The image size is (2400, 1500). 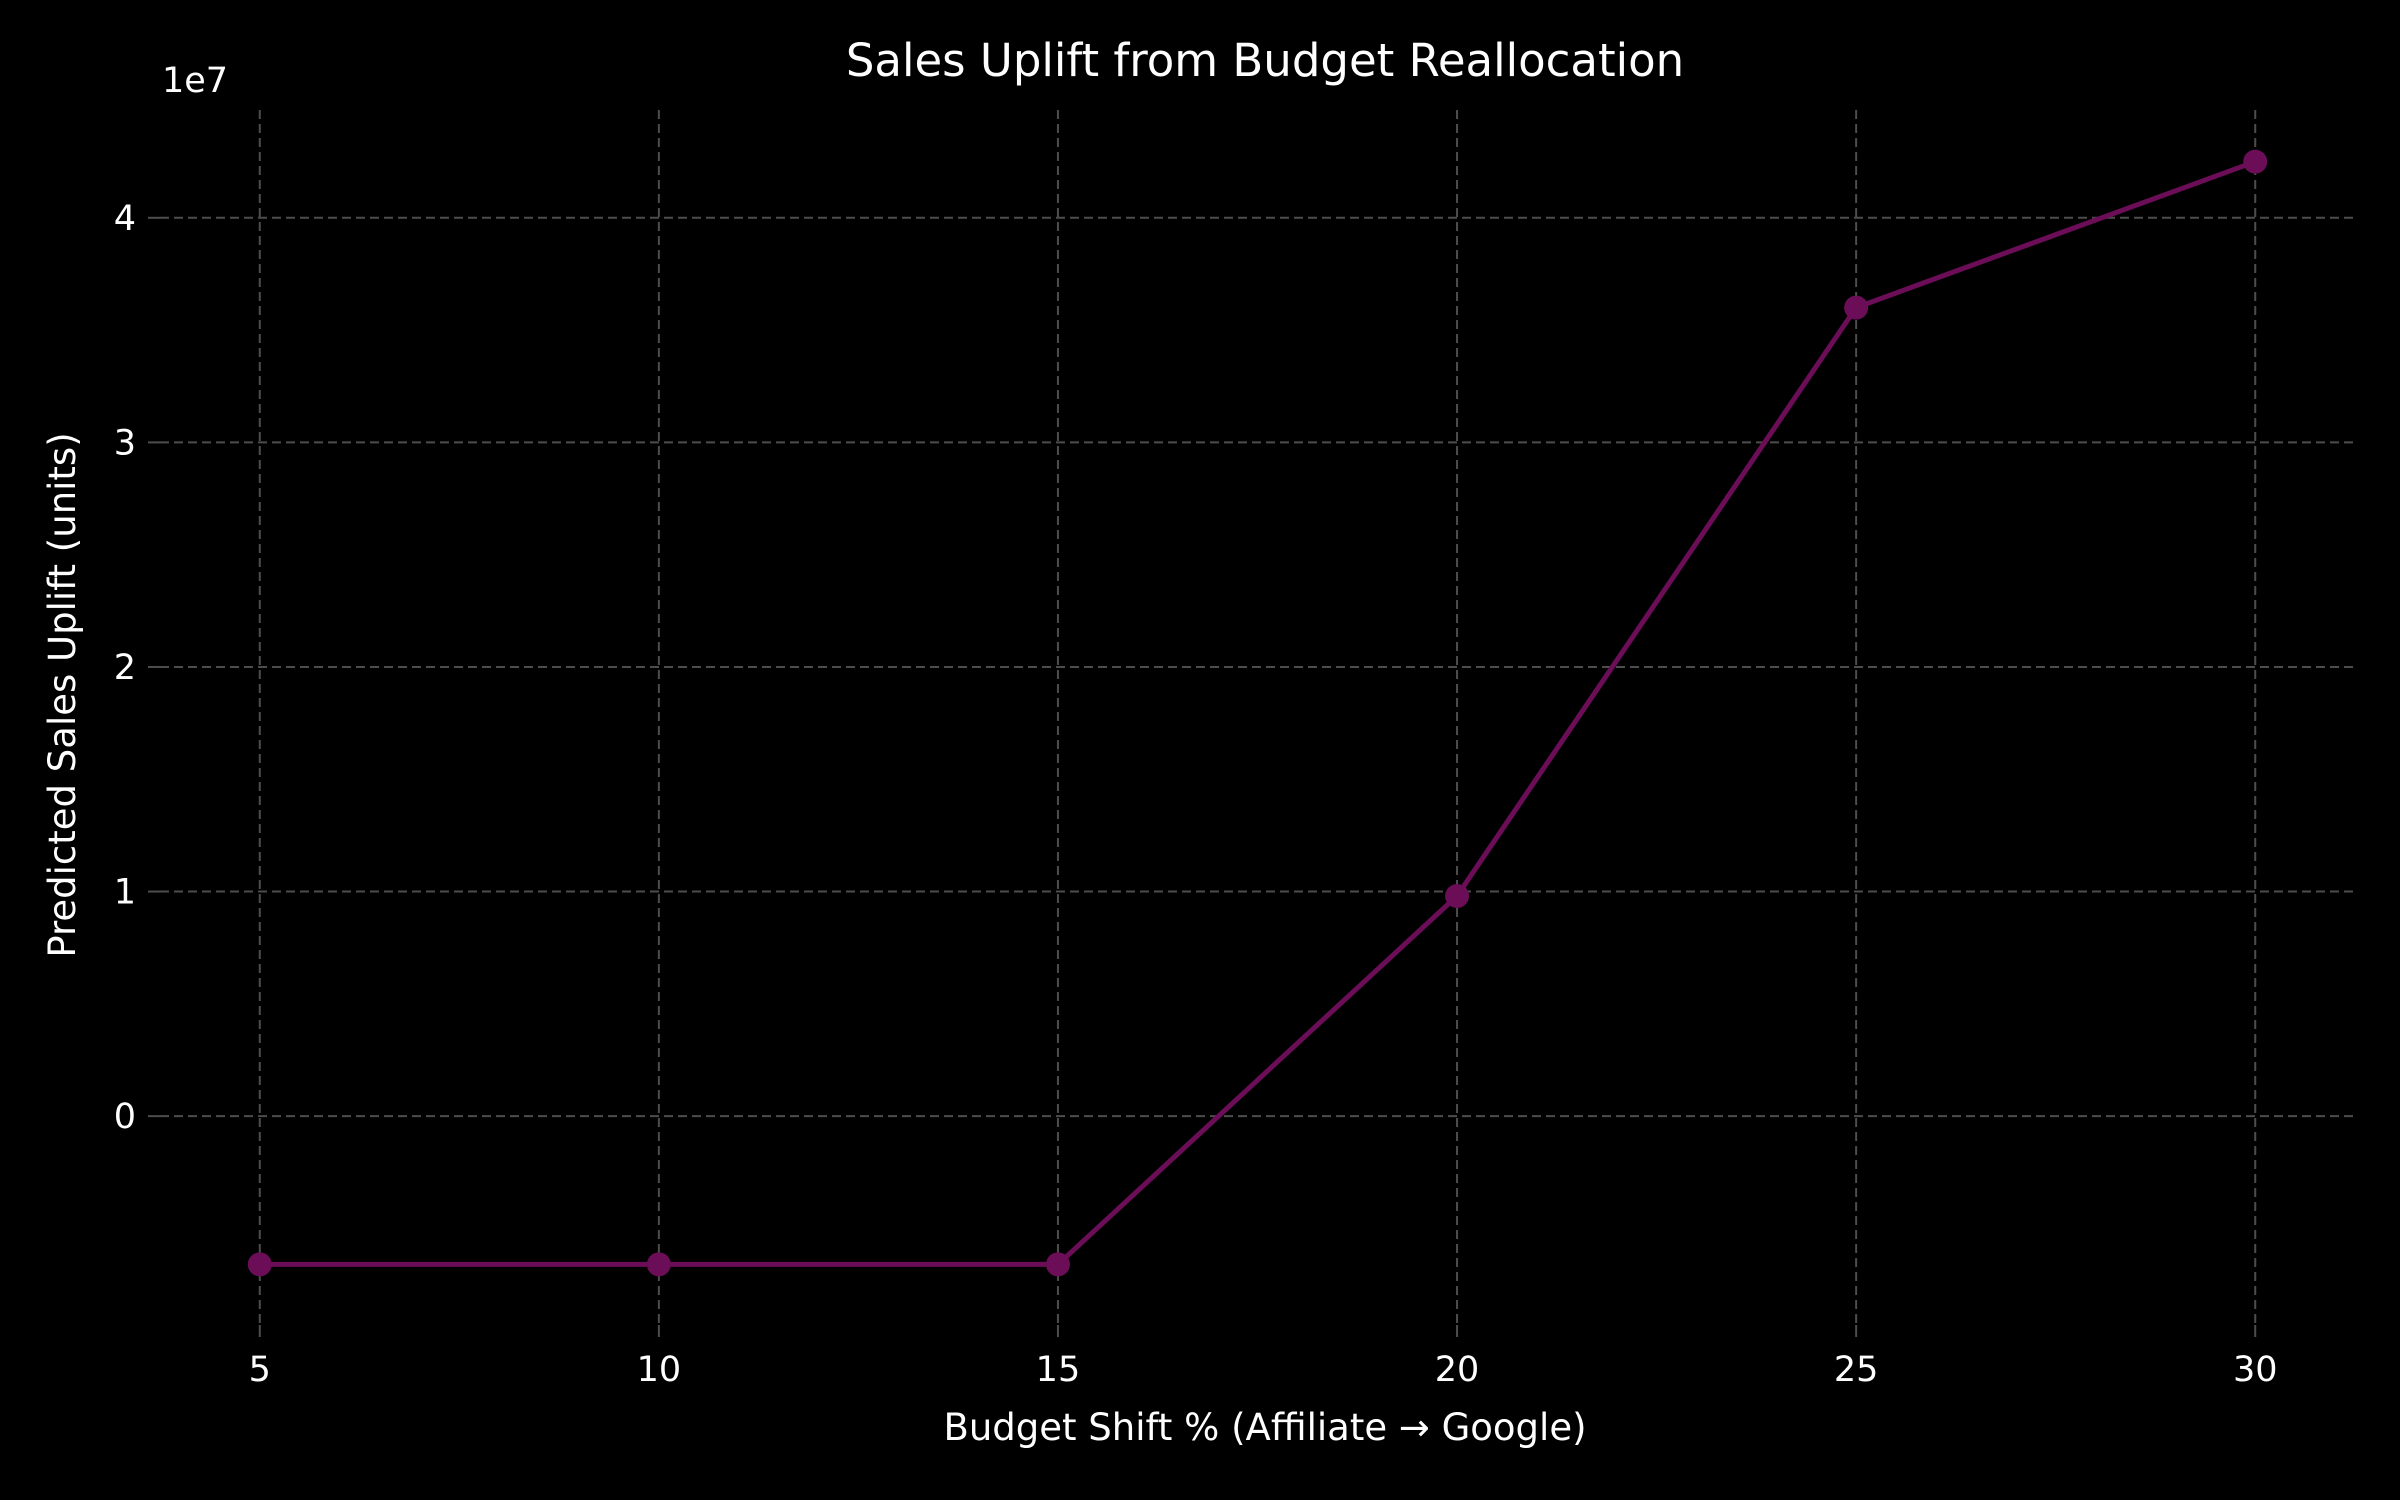 What do you see at coordinates (1457, 1370) in the screenshot?
I see `x-tick-label: 20` at bounding box center [1457, 1370].